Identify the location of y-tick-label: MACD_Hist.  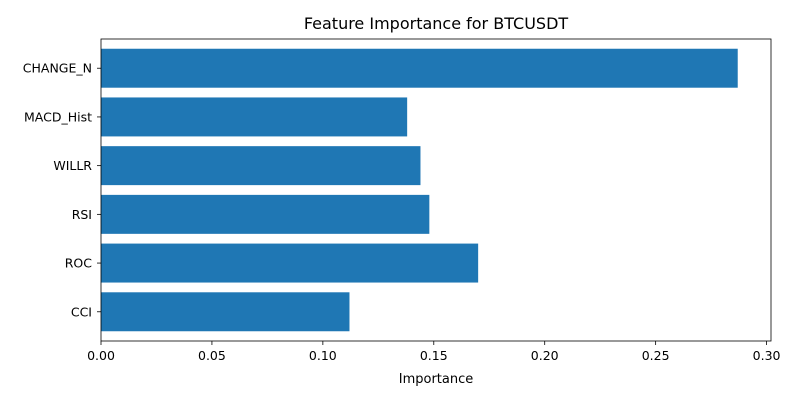
(58, 116).